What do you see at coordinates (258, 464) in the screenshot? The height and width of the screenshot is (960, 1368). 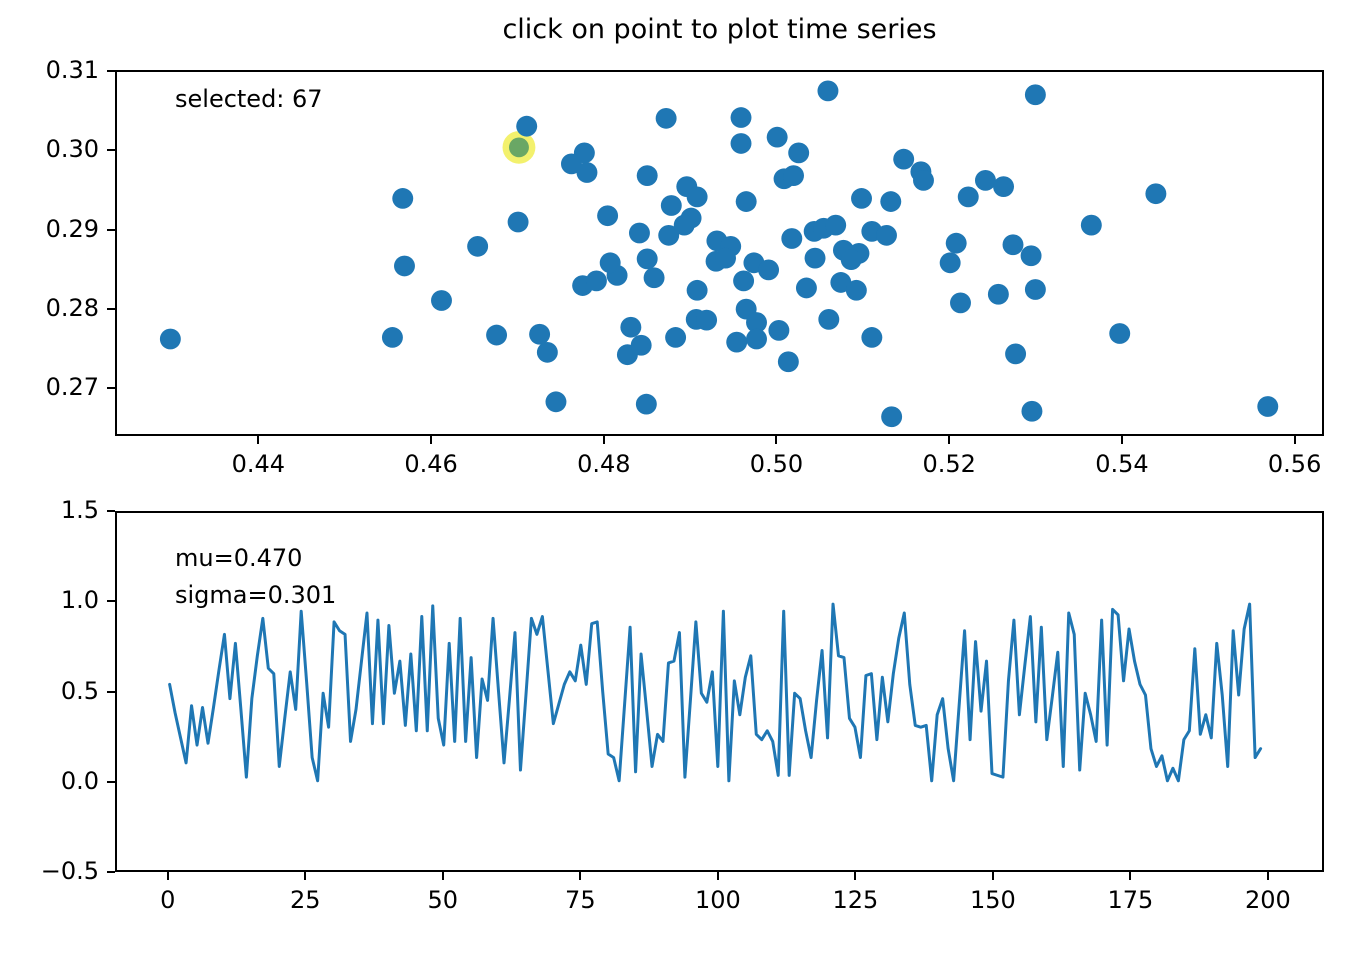 I see `x-tick-label: 0.44` at bounding box center [258, 464].